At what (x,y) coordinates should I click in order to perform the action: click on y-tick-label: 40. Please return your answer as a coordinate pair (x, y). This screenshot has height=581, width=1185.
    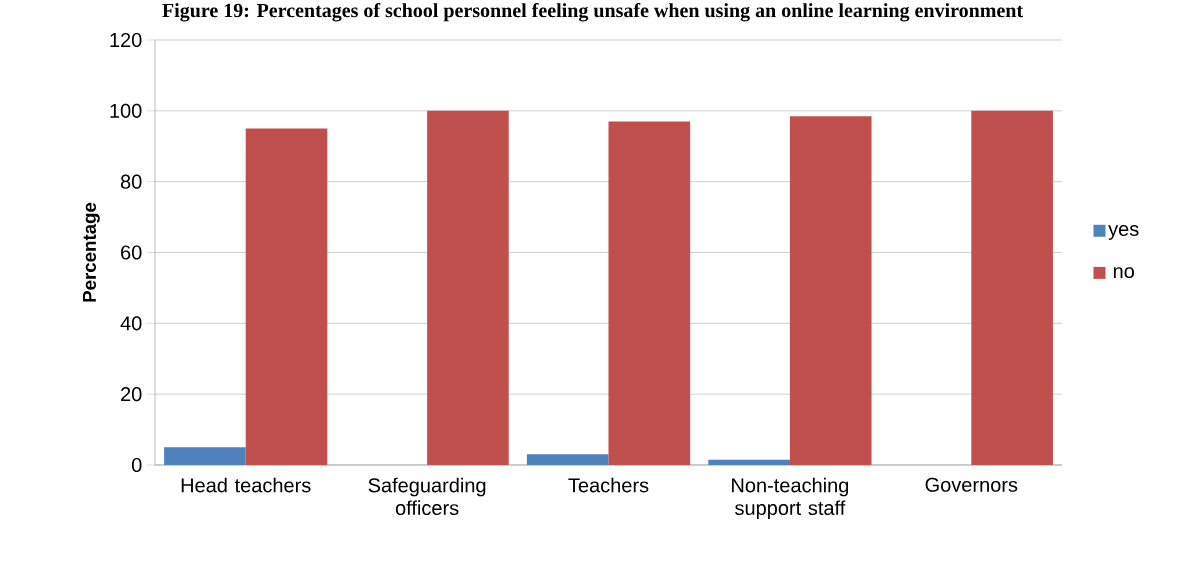
    Looking at the image, I should click on (131, 323).